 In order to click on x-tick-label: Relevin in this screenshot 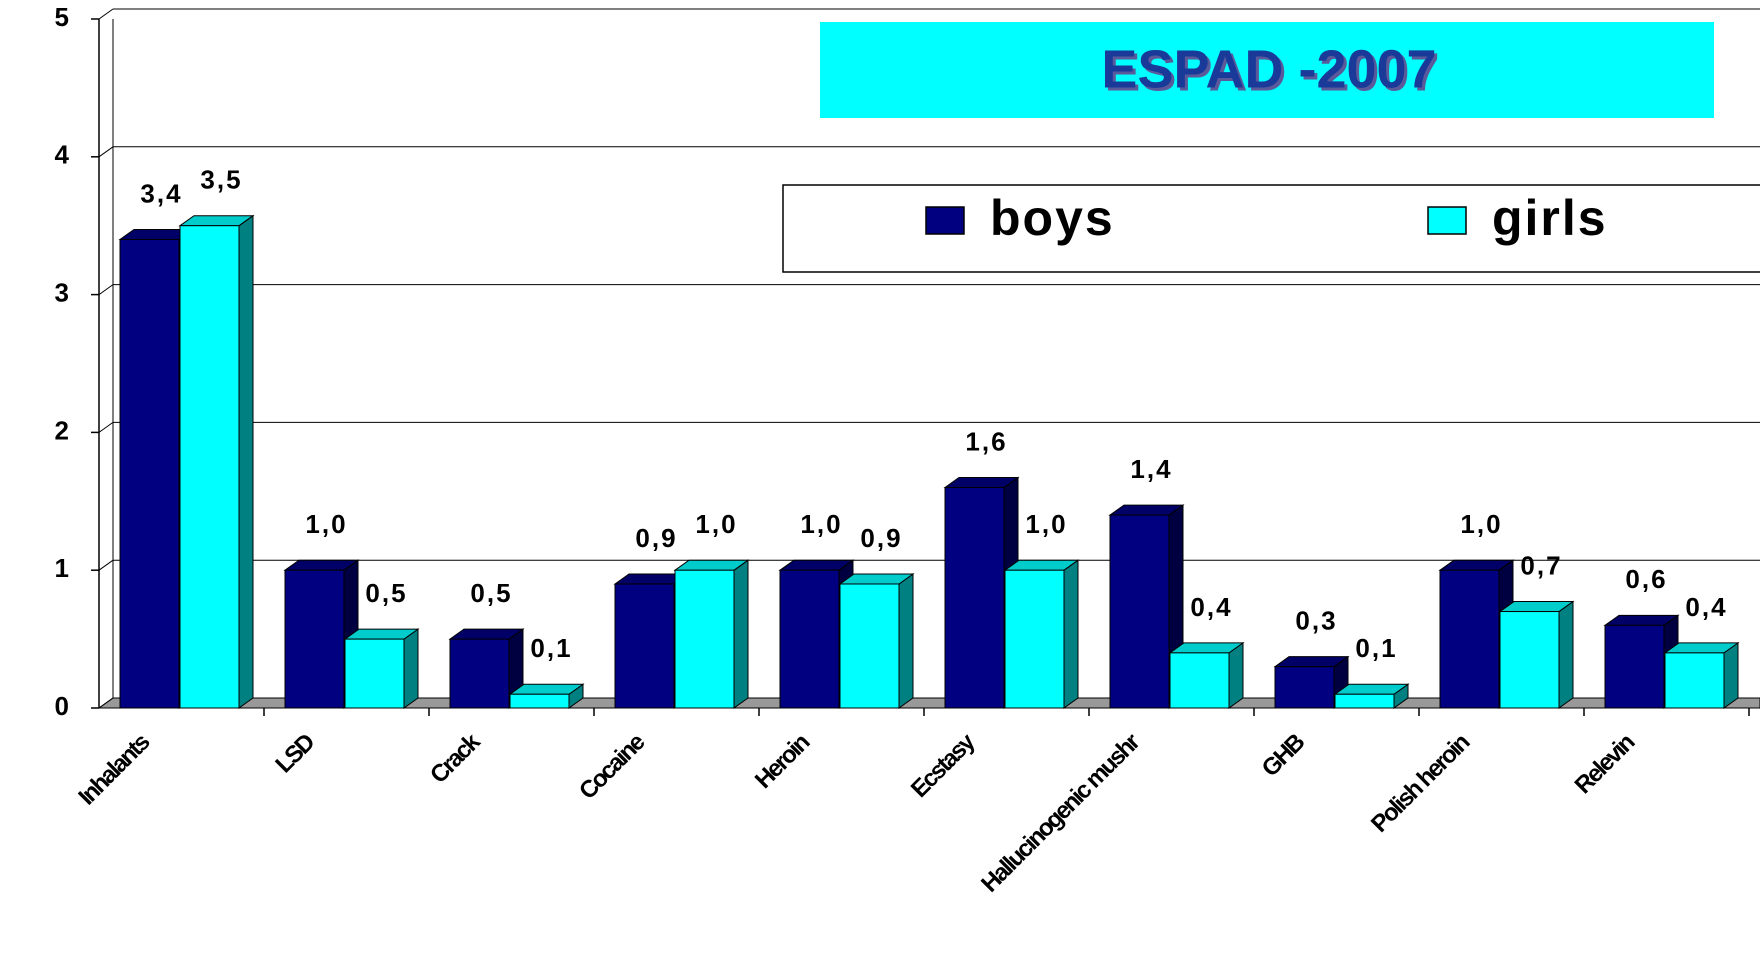, I will do `click(1605, 764)`.